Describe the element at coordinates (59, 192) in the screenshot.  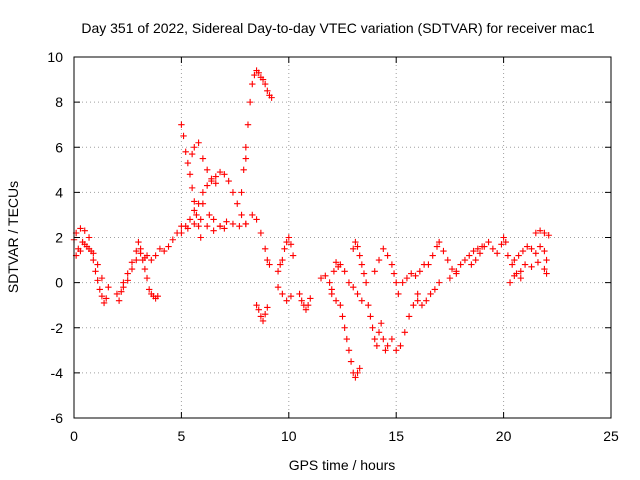
I see `y-tick-label: 4` at that location.